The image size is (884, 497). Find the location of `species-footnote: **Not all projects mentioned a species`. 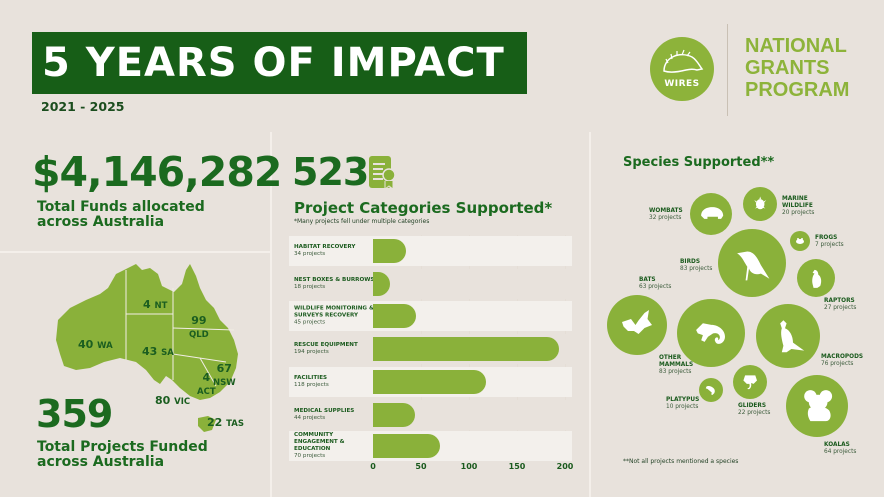

species-footnote: **Not all projects mentioned a species is located at coordinates (681, 461).